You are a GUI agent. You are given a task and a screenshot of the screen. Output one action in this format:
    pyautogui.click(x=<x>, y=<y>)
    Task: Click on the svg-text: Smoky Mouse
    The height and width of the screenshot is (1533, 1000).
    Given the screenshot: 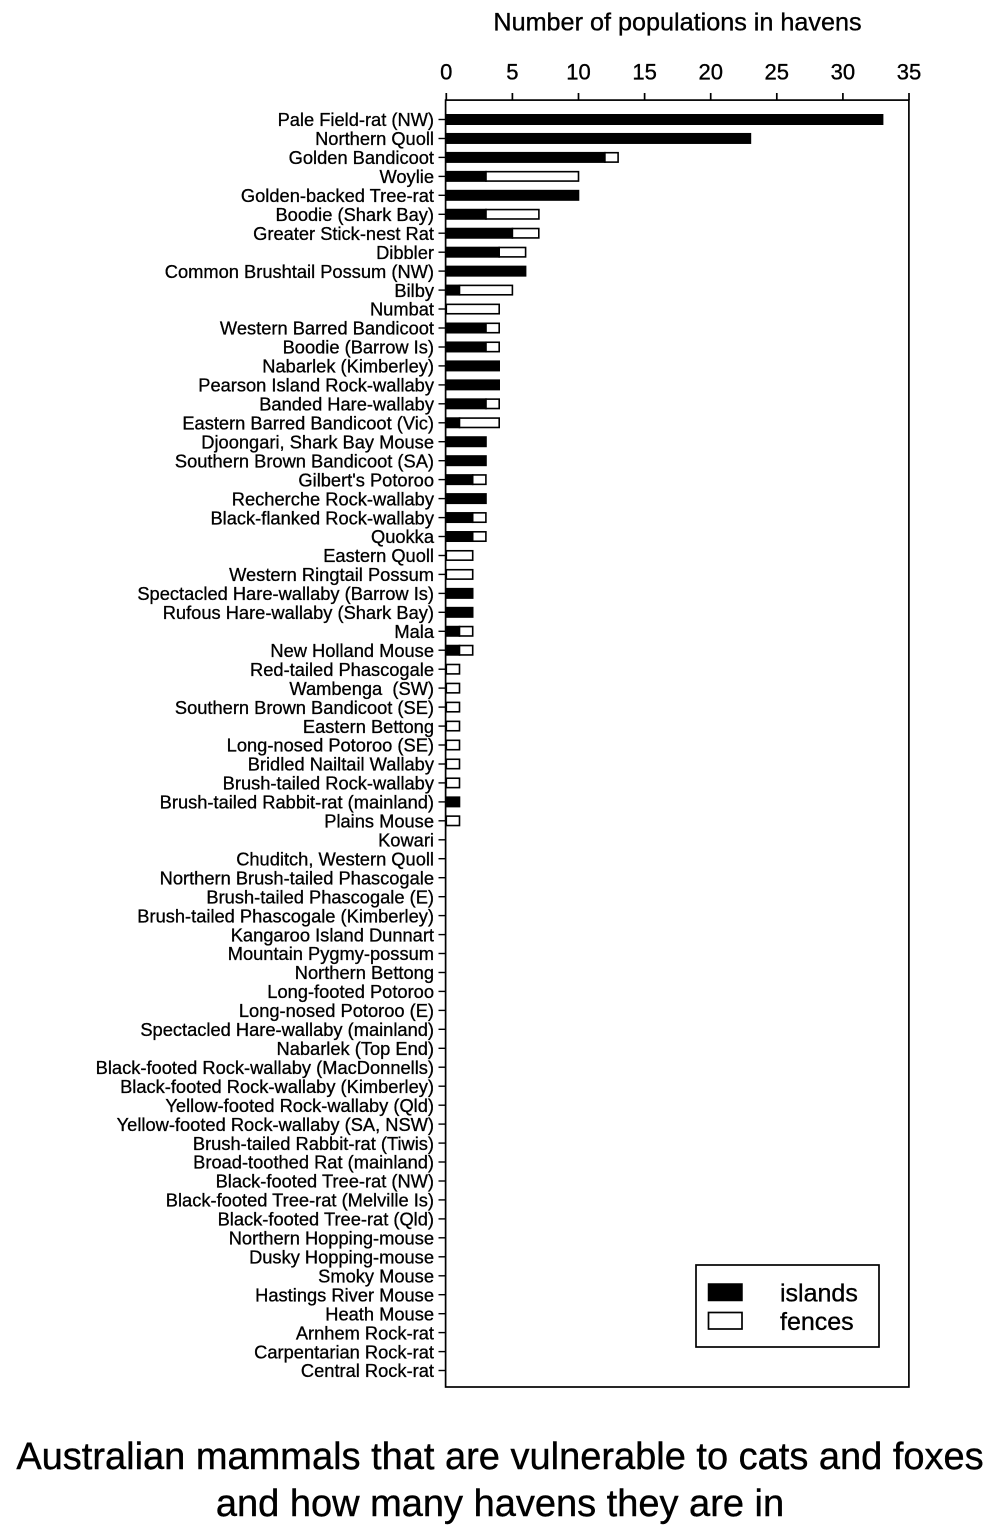 What is the action you would take?
    pyautogui.click(x=376, y=1276)
    